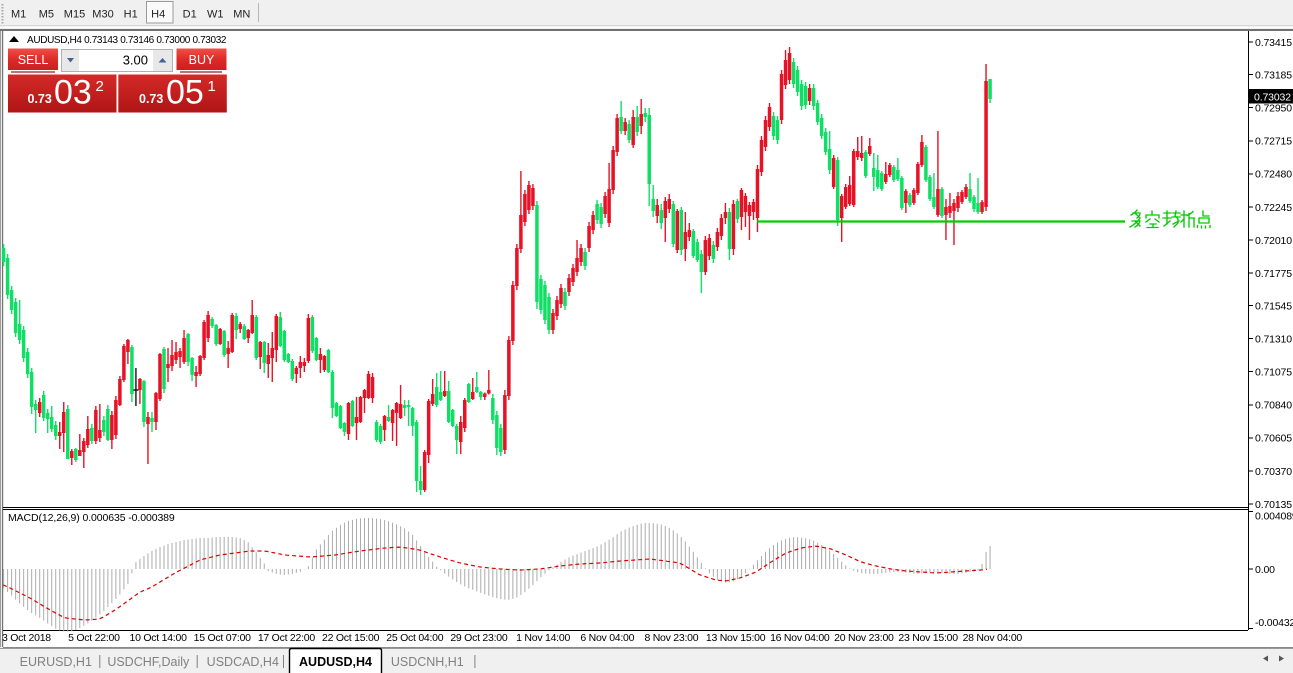  I want to click on svg-text: 0.71775, so click(1273, 274).